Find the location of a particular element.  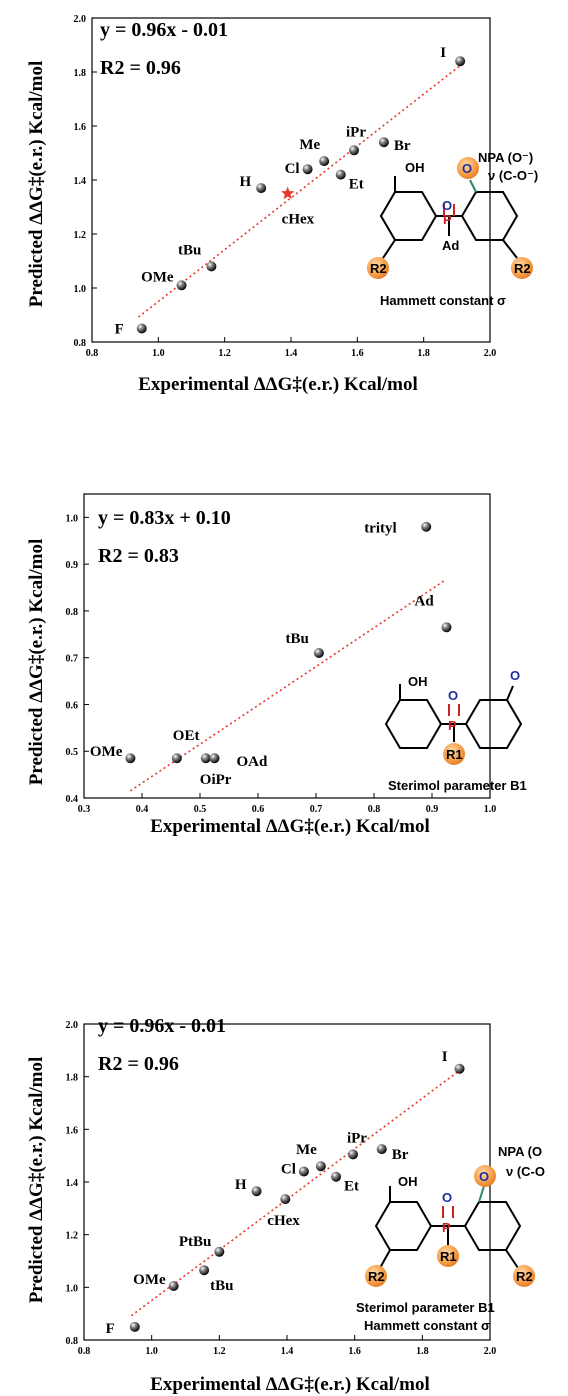

annotation-nu-co: ν (C-O⁻) is located at coordinates (513, 175).